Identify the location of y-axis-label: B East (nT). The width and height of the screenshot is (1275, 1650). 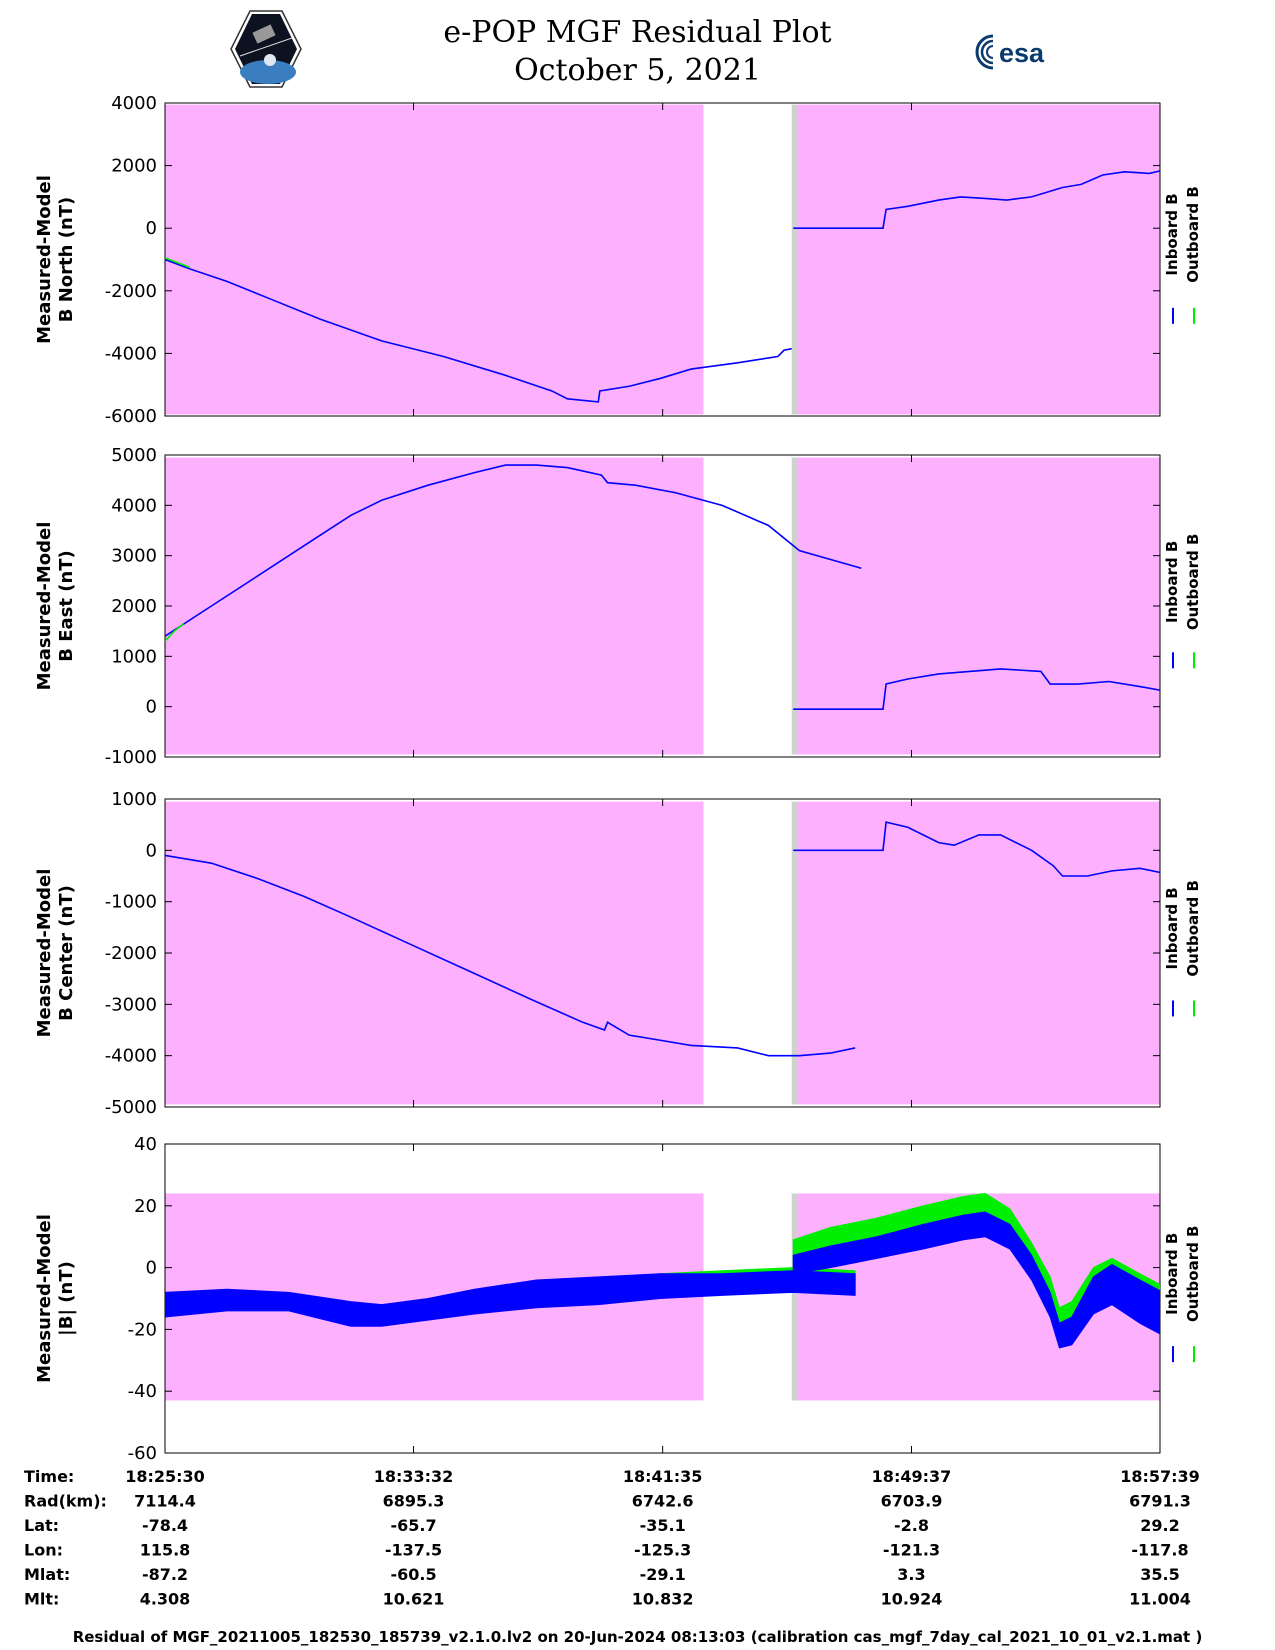
(66, 606).